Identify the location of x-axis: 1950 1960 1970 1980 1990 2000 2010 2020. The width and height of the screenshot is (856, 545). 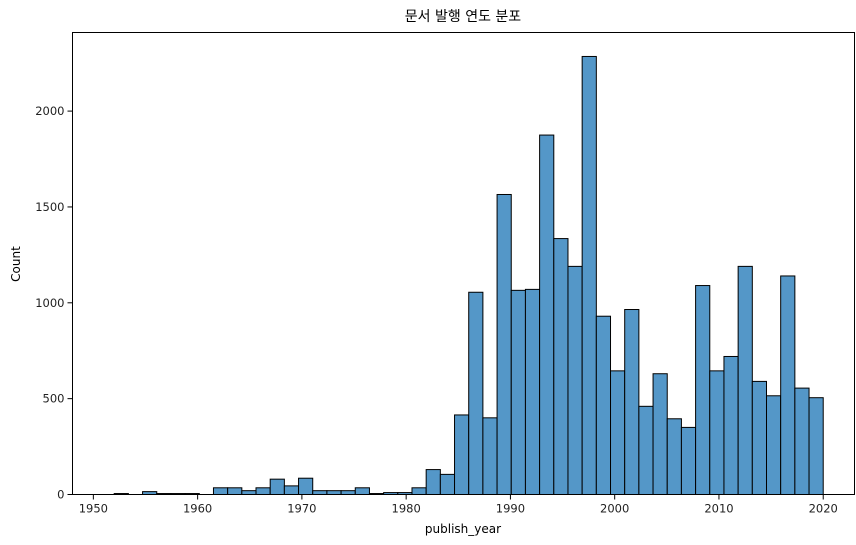
(458, 505).